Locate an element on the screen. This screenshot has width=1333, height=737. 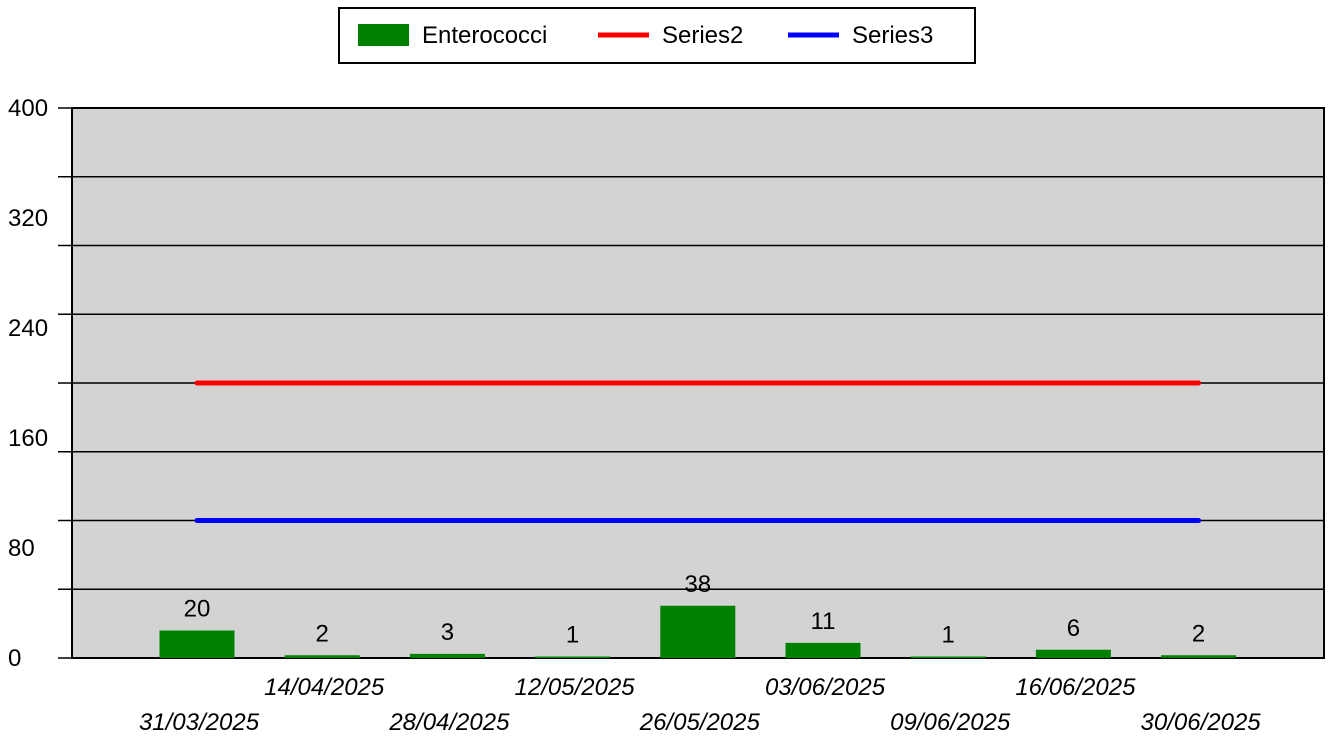
line-series is located at coordinates (698, 451).